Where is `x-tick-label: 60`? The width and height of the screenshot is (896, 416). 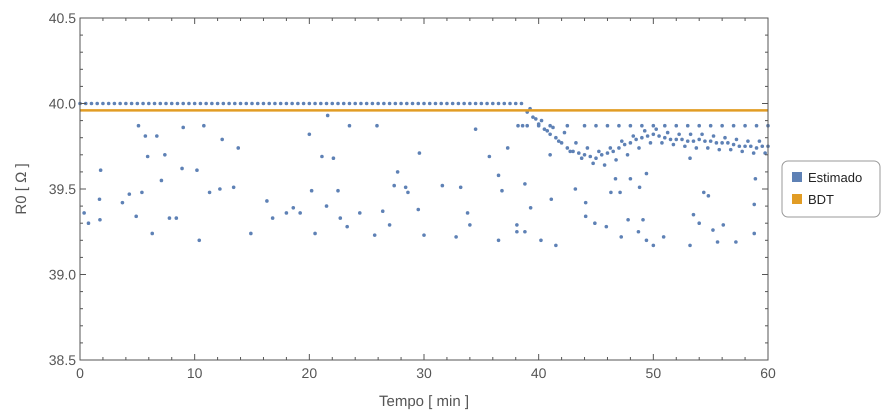
x-tick-label: 60 is located at coordinates (768, 373).